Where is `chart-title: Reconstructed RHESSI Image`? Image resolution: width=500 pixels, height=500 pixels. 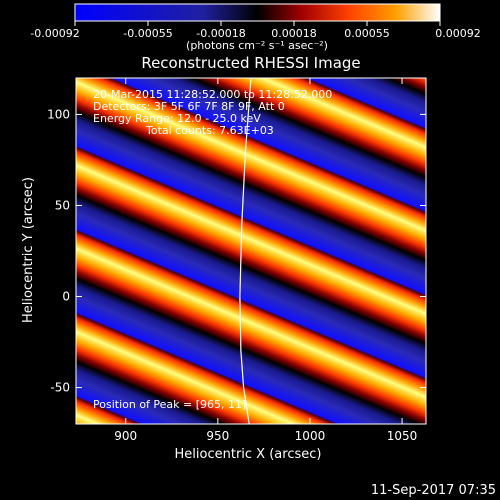 chart-title: Reconstructed RHESSI Image is located at coordinates (250, 63).